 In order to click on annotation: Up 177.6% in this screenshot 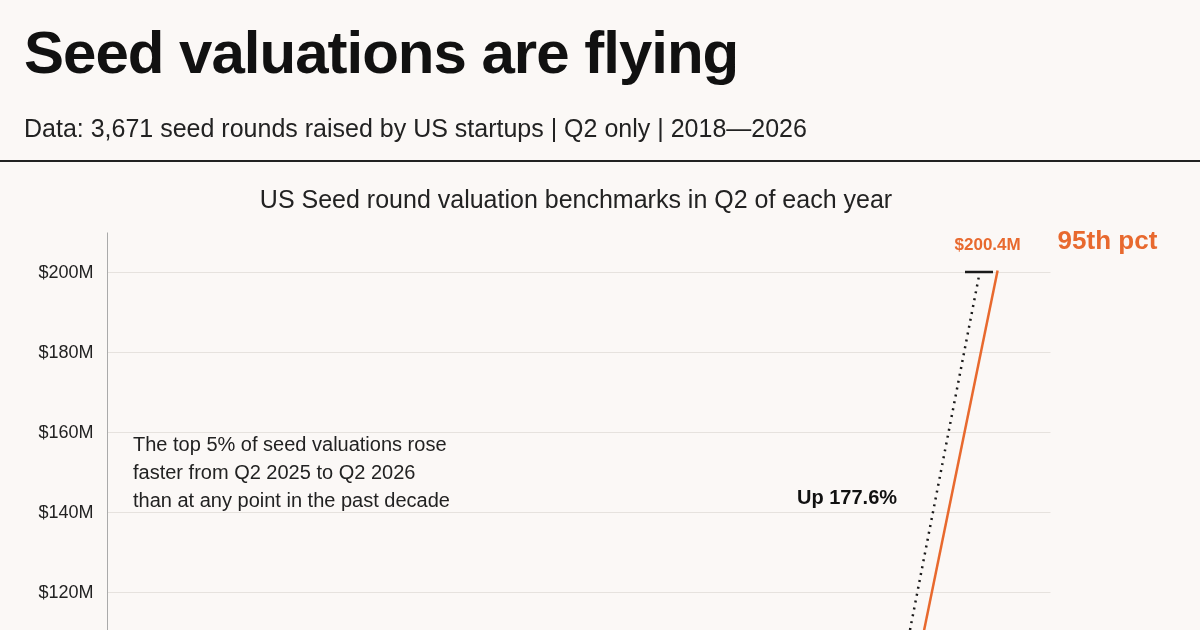, I will do `click(847, 497)`.